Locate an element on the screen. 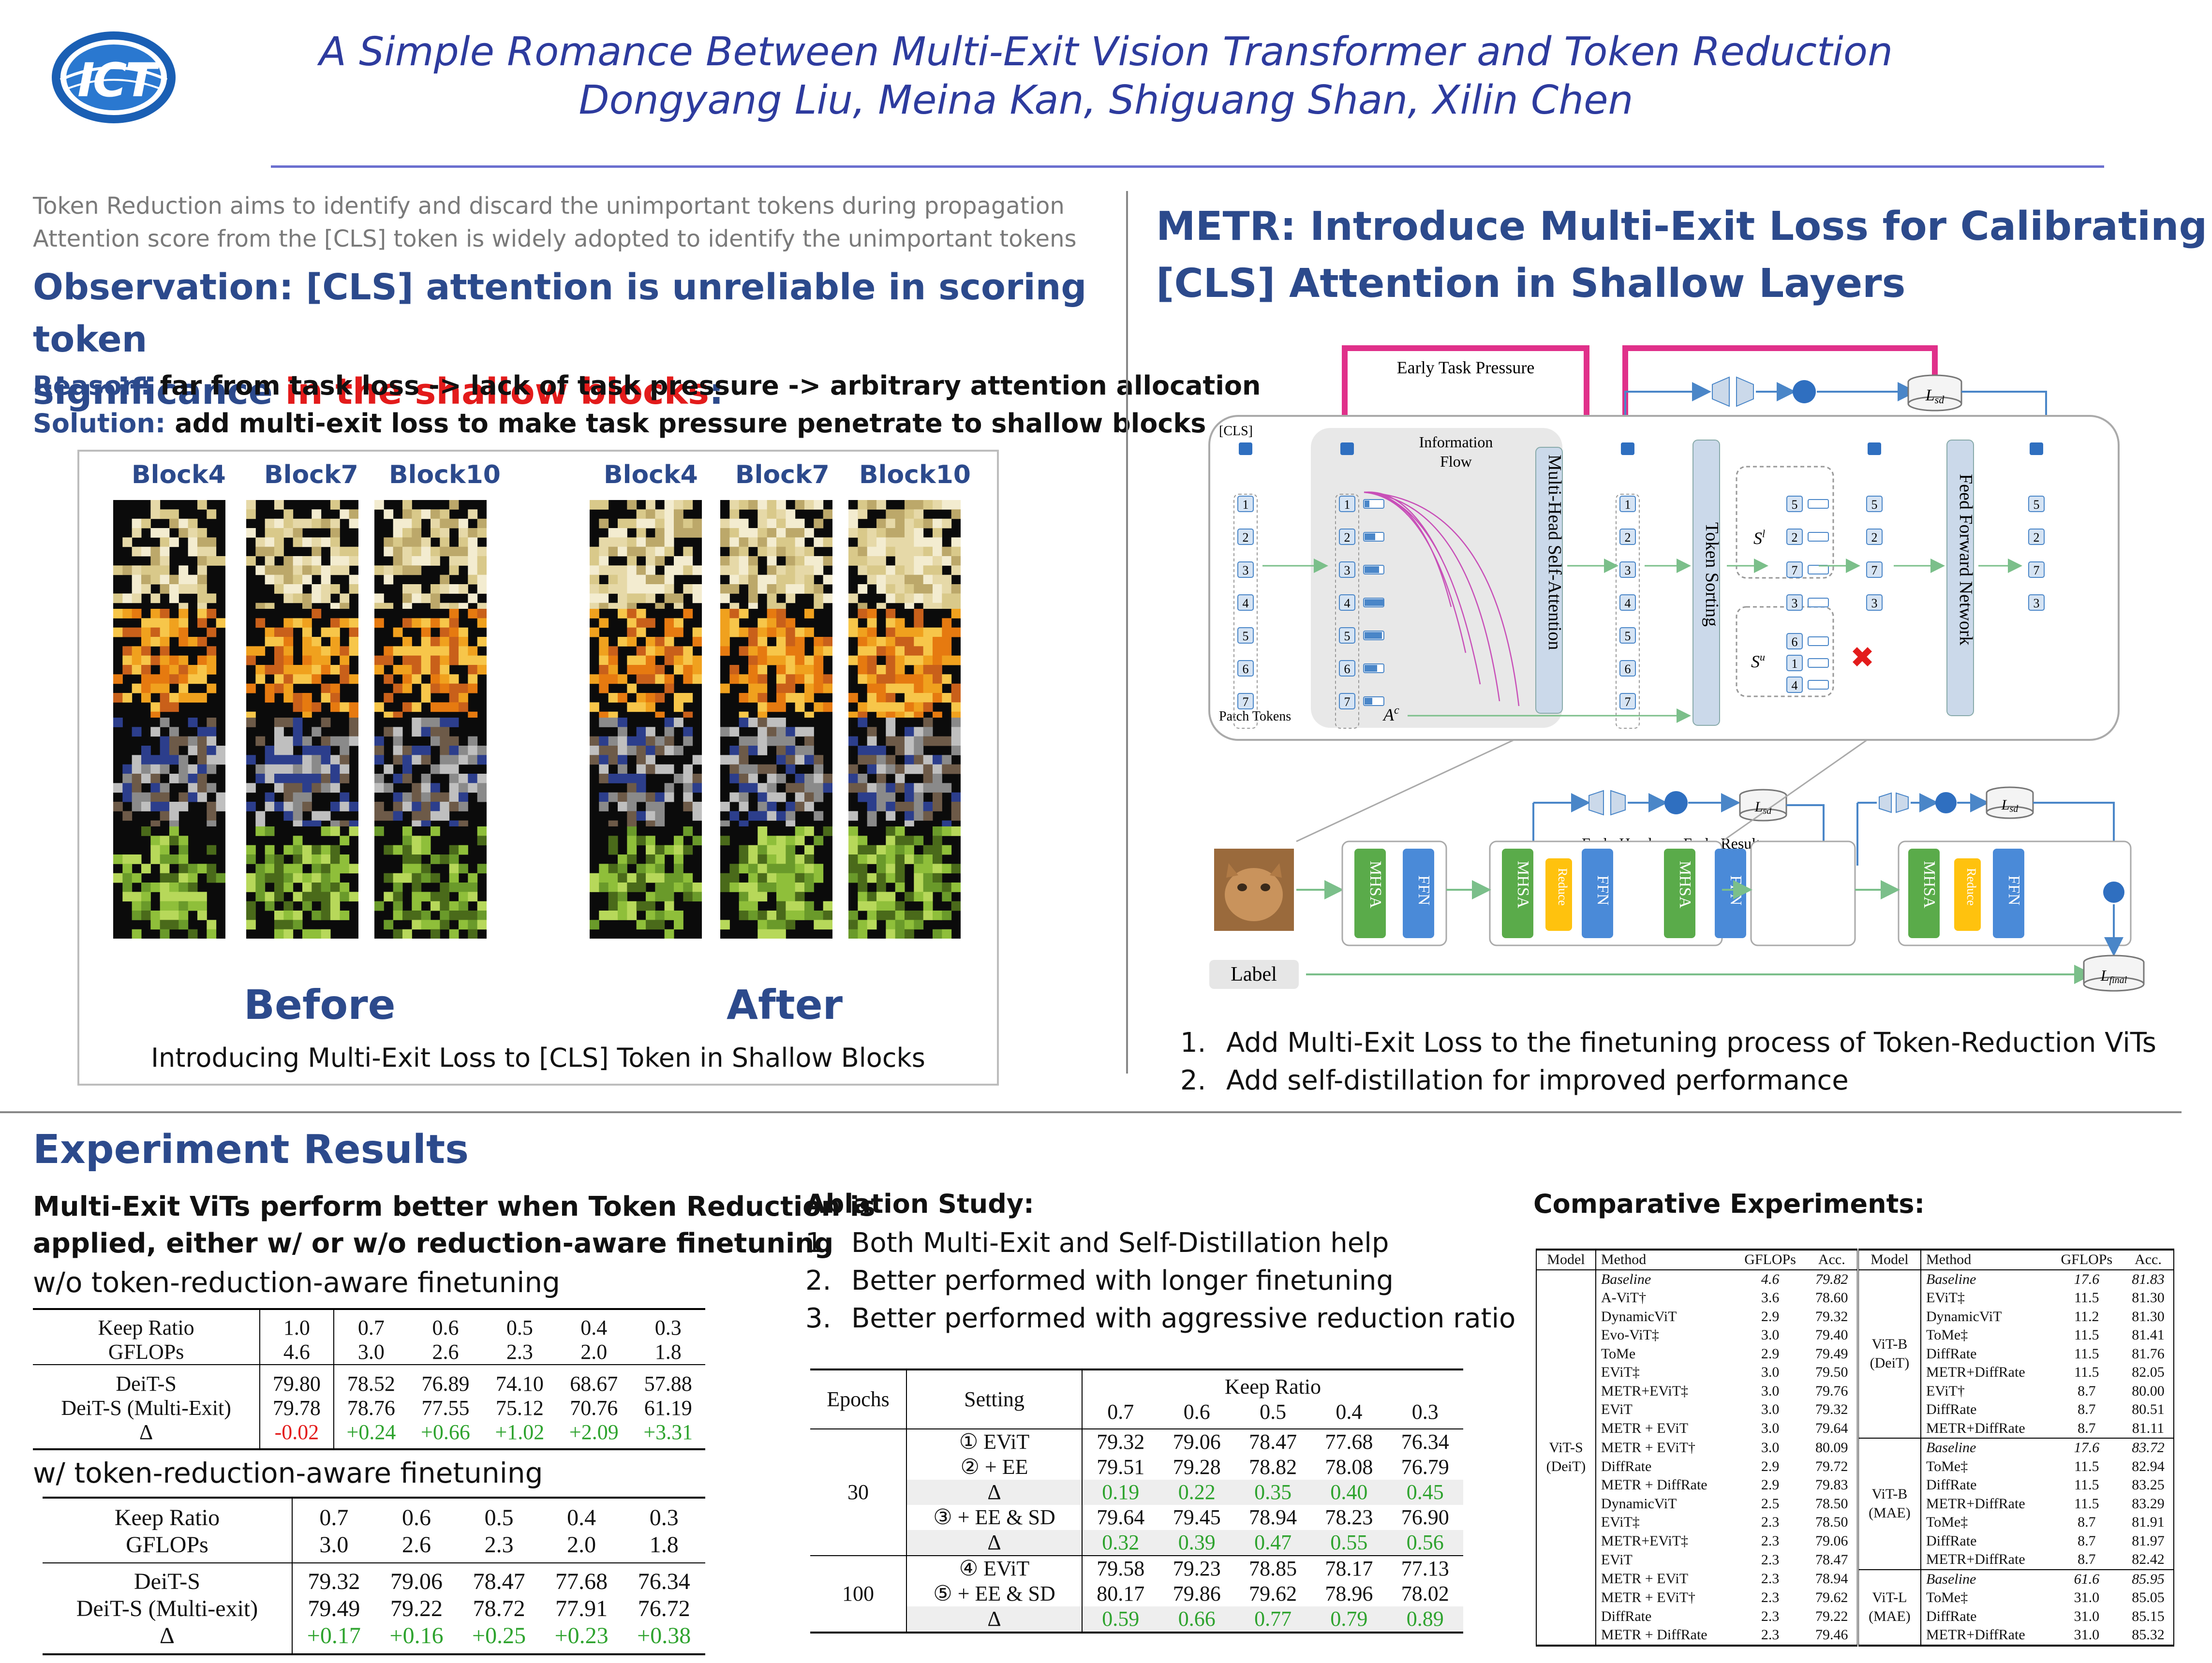  table-header: Method is located at coordinates (1624, 1259).